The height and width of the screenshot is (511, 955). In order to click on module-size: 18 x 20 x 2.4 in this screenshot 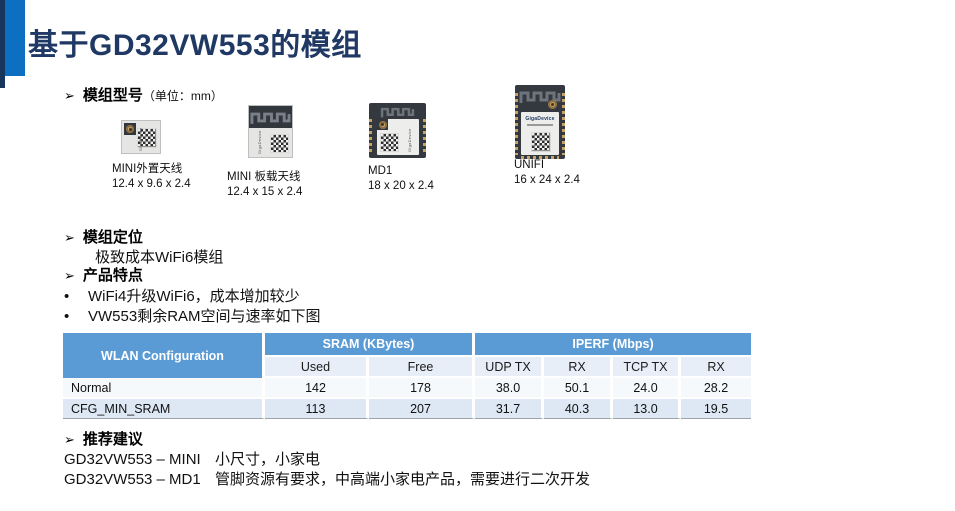, I will do `click(401, 186)`.